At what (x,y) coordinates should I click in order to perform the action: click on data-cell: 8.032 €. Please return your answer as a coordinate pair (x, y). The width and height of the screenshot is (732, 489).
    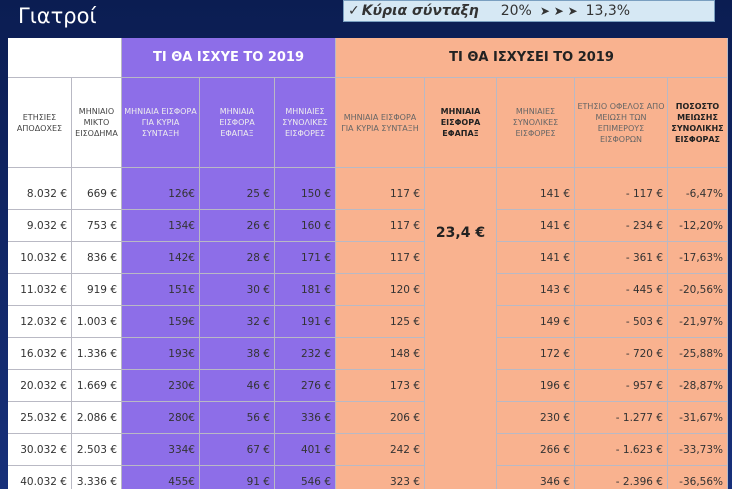
    Looking at the image, I should click on (40, 194).